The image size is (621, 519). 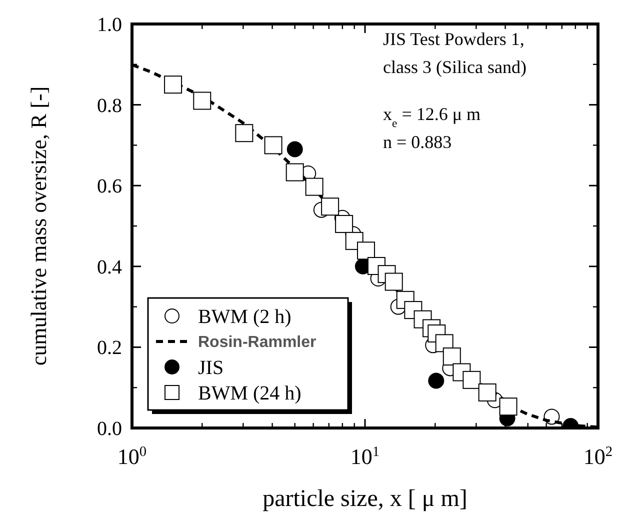 I want to click on y-tick-label: 0.0, so click(x=109, y=429).